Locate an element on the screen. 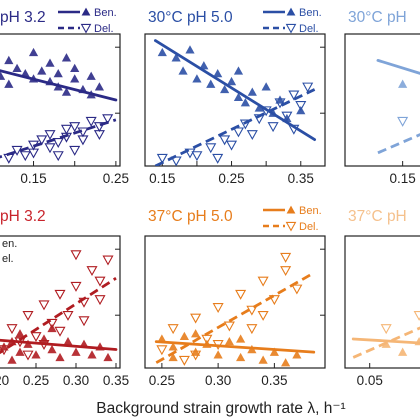  legend: Ben. Del. is located at coordinates (292, 219).